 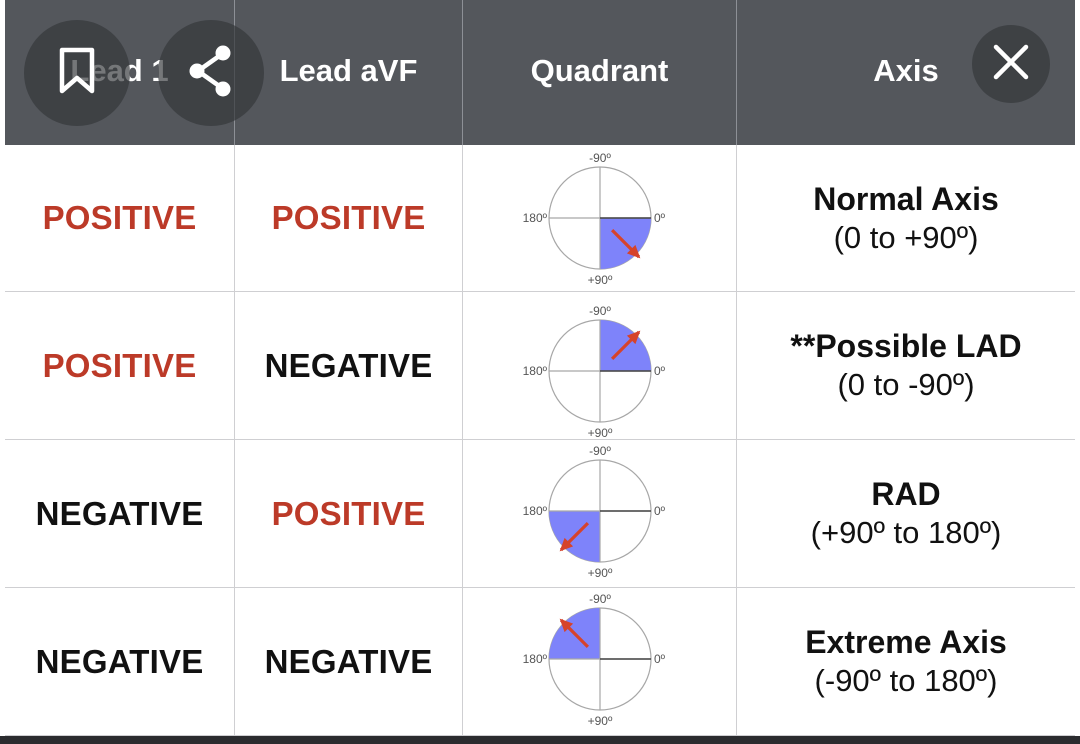 I want to click on row-2-quadrant-cell: -90º +90º 180º 0º, so click(x=600, y=366).